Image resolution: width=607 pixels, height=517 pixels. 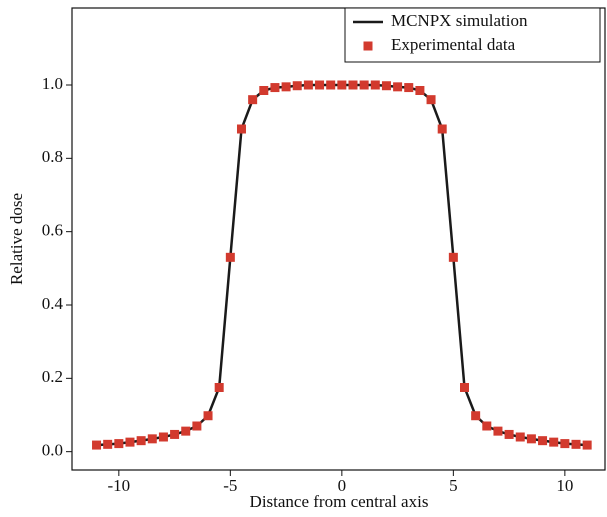 What do you see at coordinates (52, 450) in the screenshot?
I see `y-tick-label: 0.0` at bounding box center [52, 450].